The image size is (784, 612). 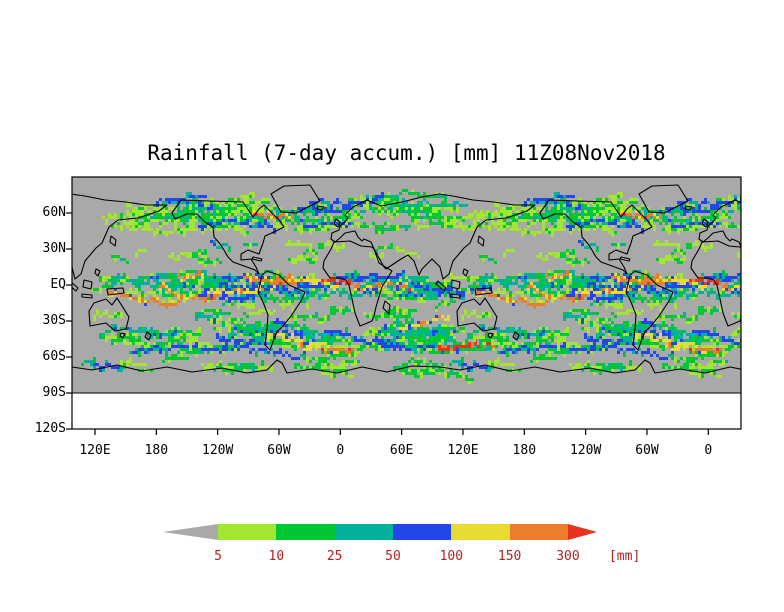 What do you see at coordinates (481, 241) in the screenshot?
I see `coastline-japan` at bounding box center [481, 241].